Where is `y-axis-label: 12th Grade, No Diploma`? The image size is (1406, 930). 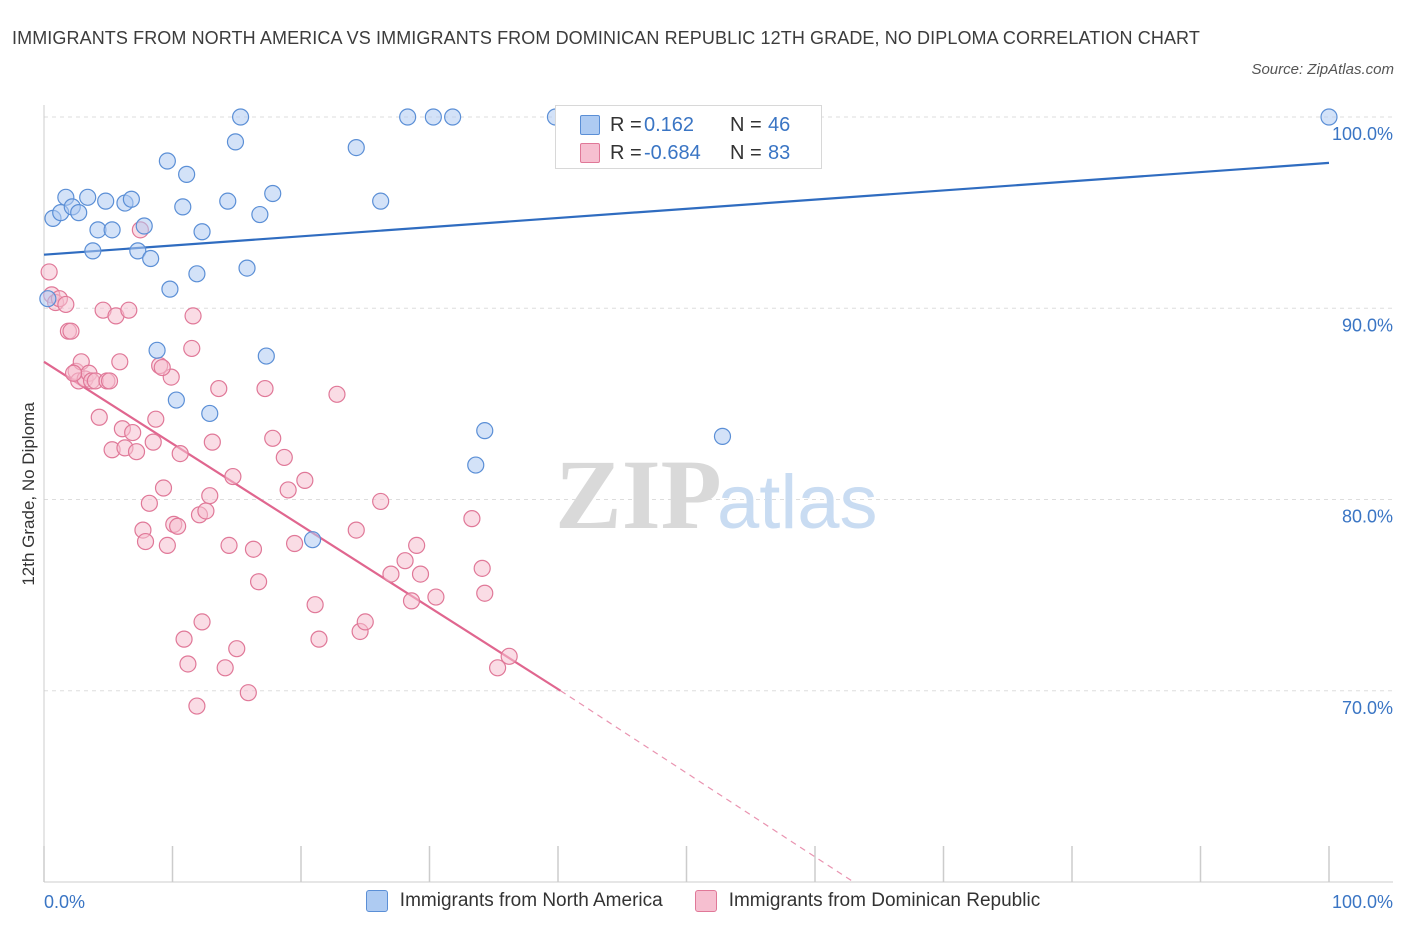
y-axis-label: 12th Grade, No Diploma is located at coordinates (28, 494).